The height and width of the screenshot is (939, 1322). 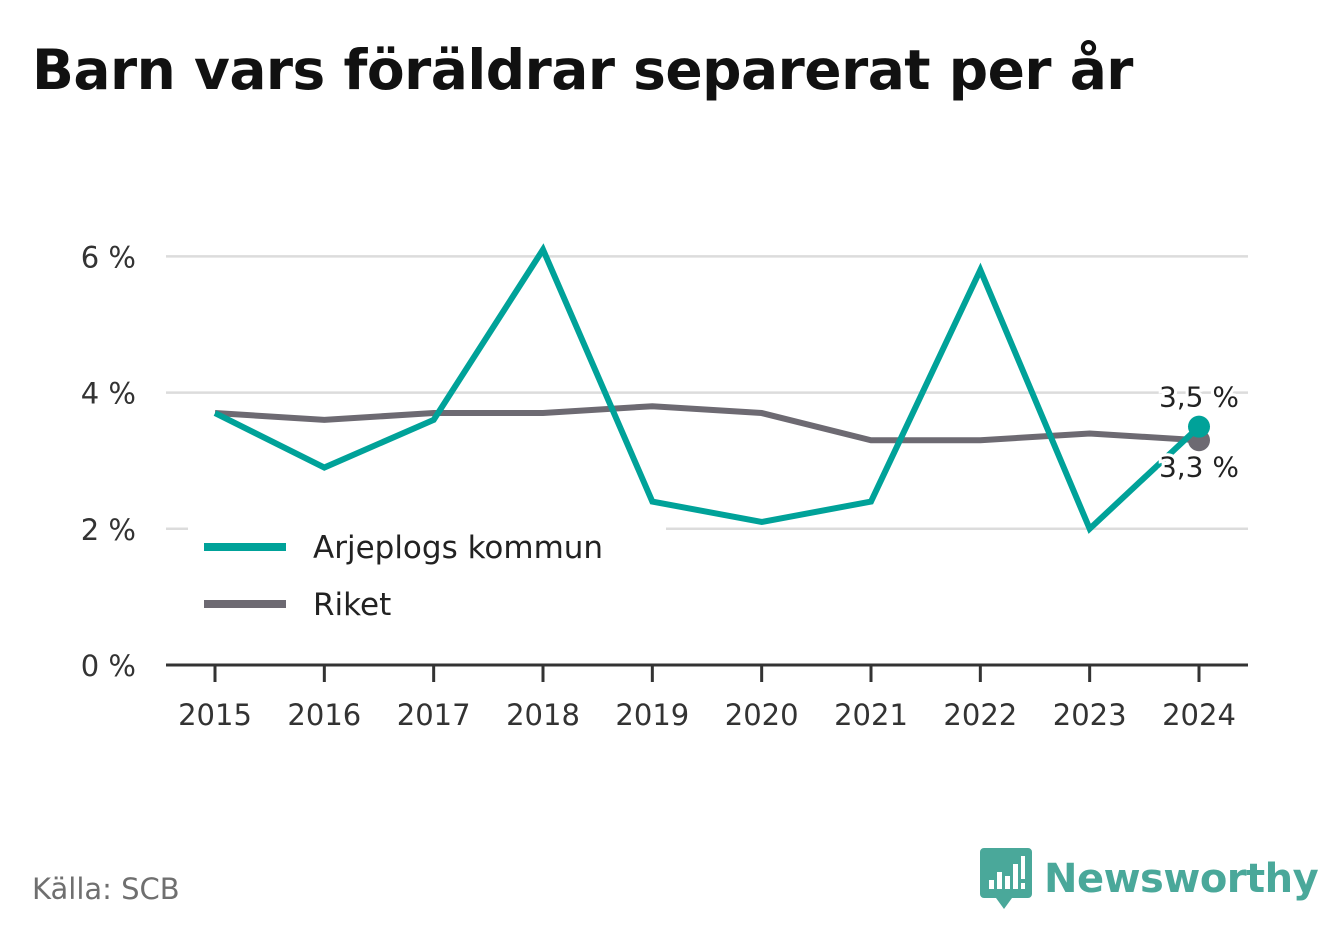 I want to click on y-tick-label: 6 %, so click(x=108, y=257).